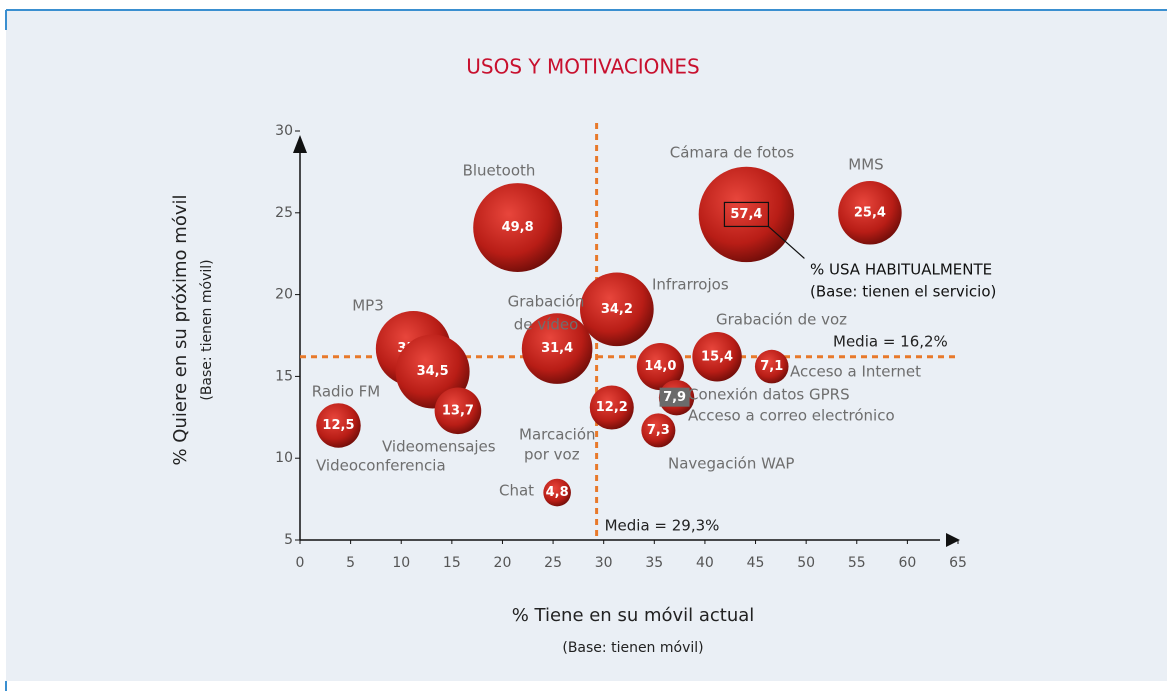 The height and width of the screenshot is (691, 1167). I want to click on bubble-label: Videoconferencia, so click(381, 466).